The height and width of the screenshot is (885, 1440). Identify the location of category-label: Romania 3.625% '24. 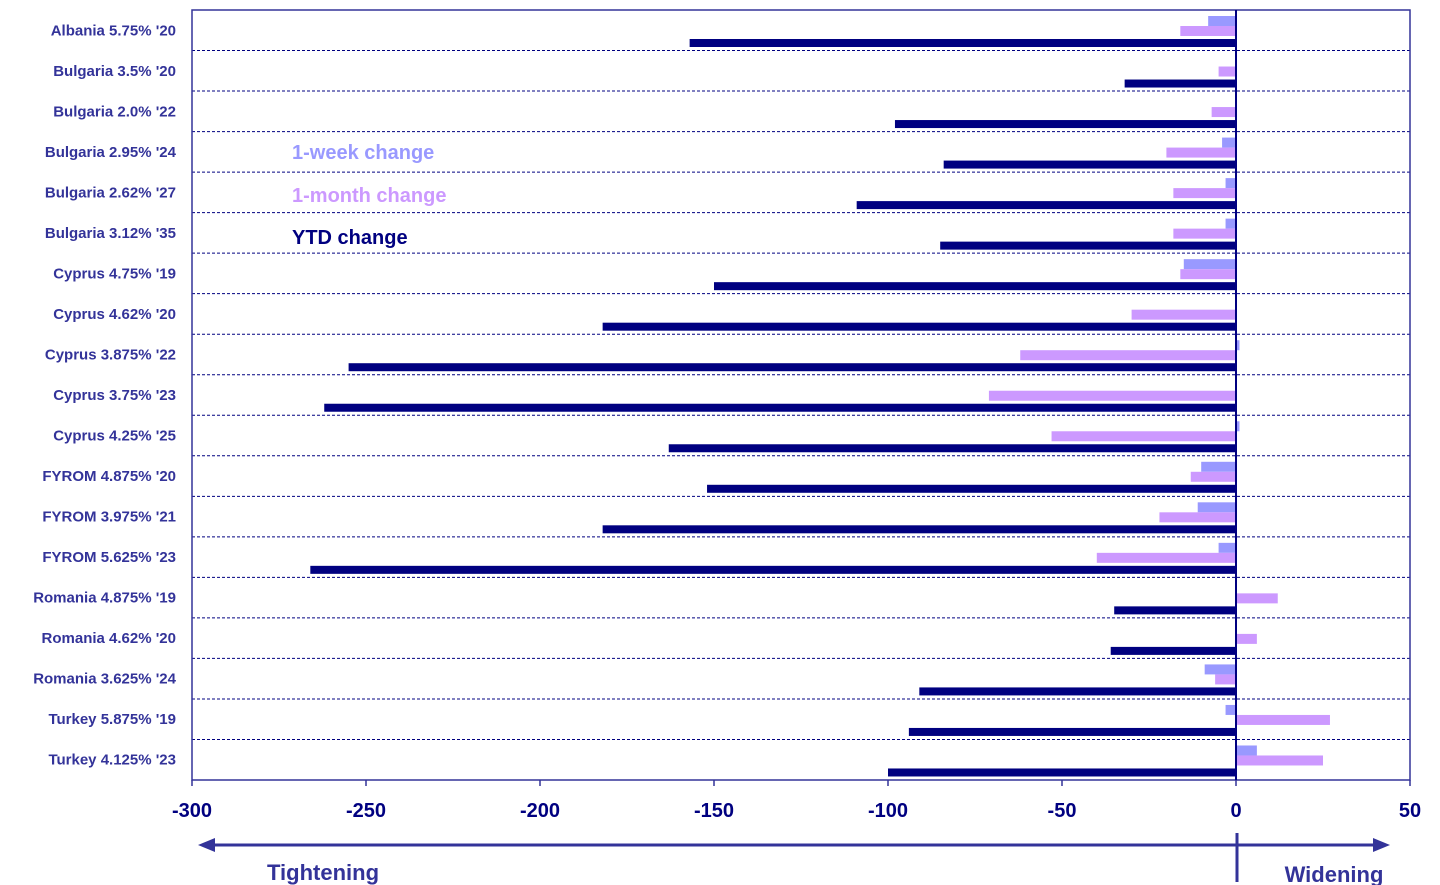
(104, 679).